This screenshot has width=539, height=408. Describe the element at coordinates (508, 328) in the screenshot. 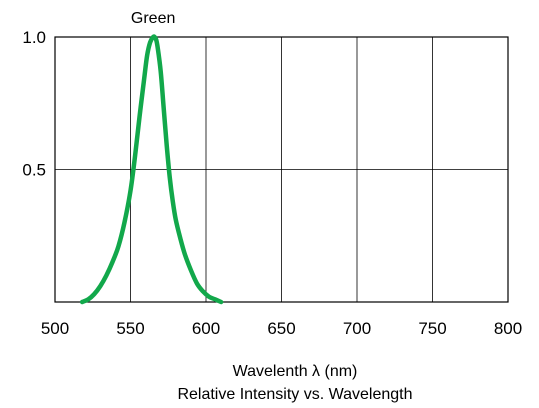

I see `x-tick-label-800: 800` at that location.